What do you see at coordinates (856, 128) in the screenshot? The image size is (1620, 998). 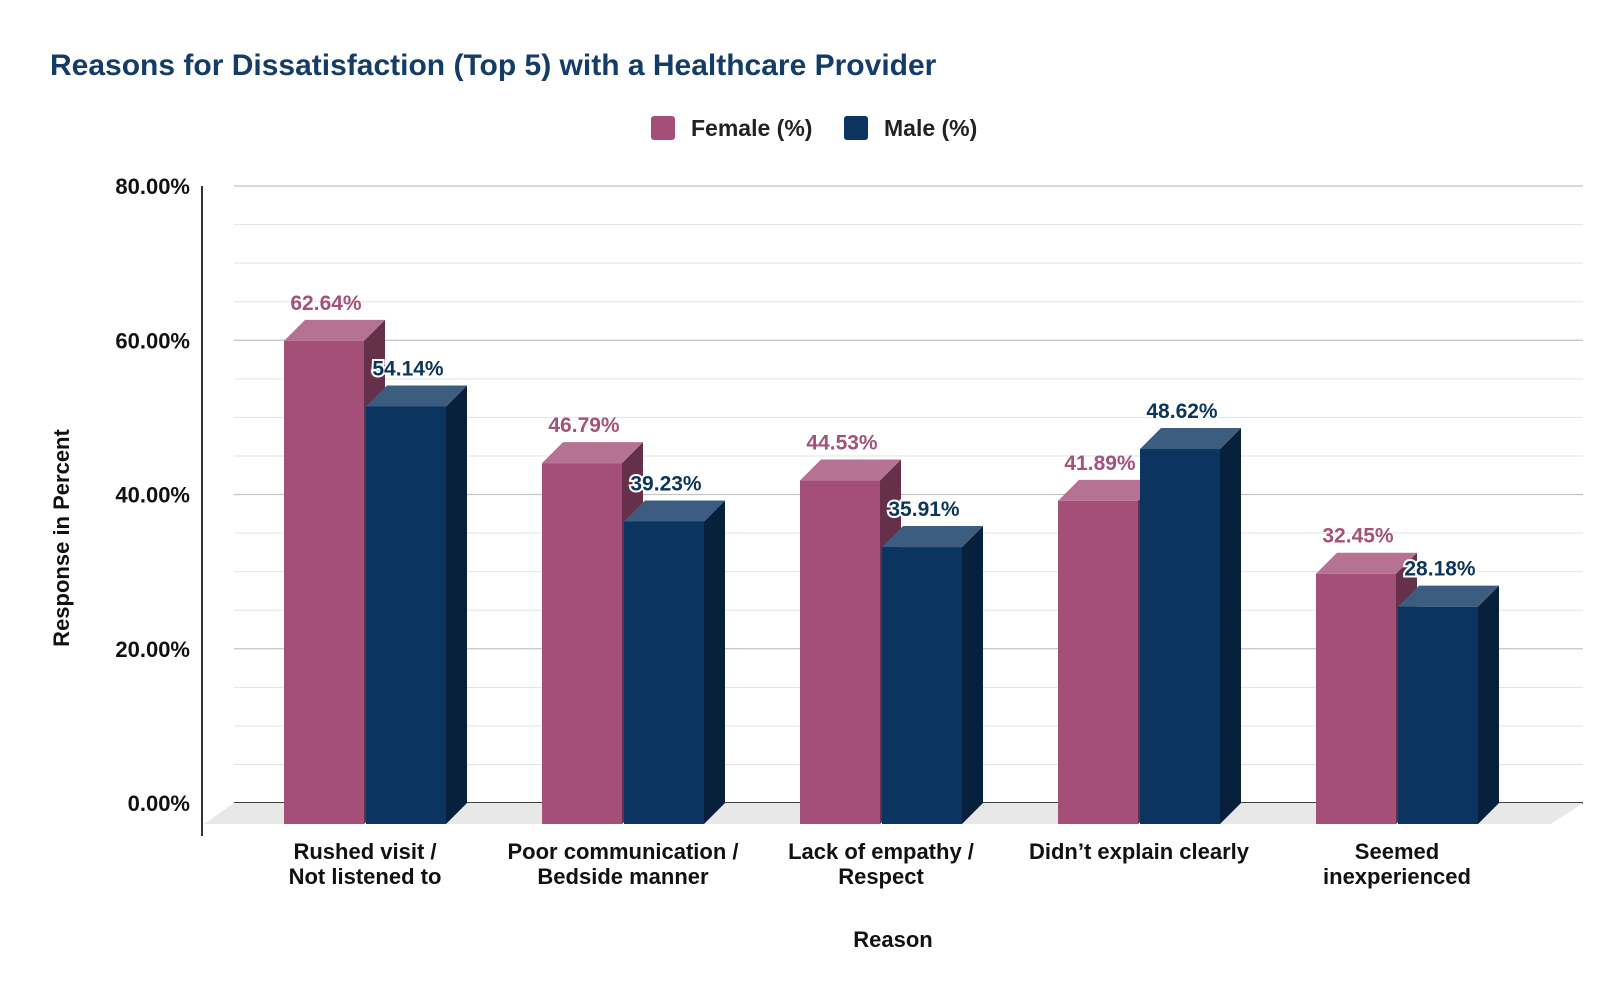 I see `legend-swatch-male` at bounding box center [856, 128].